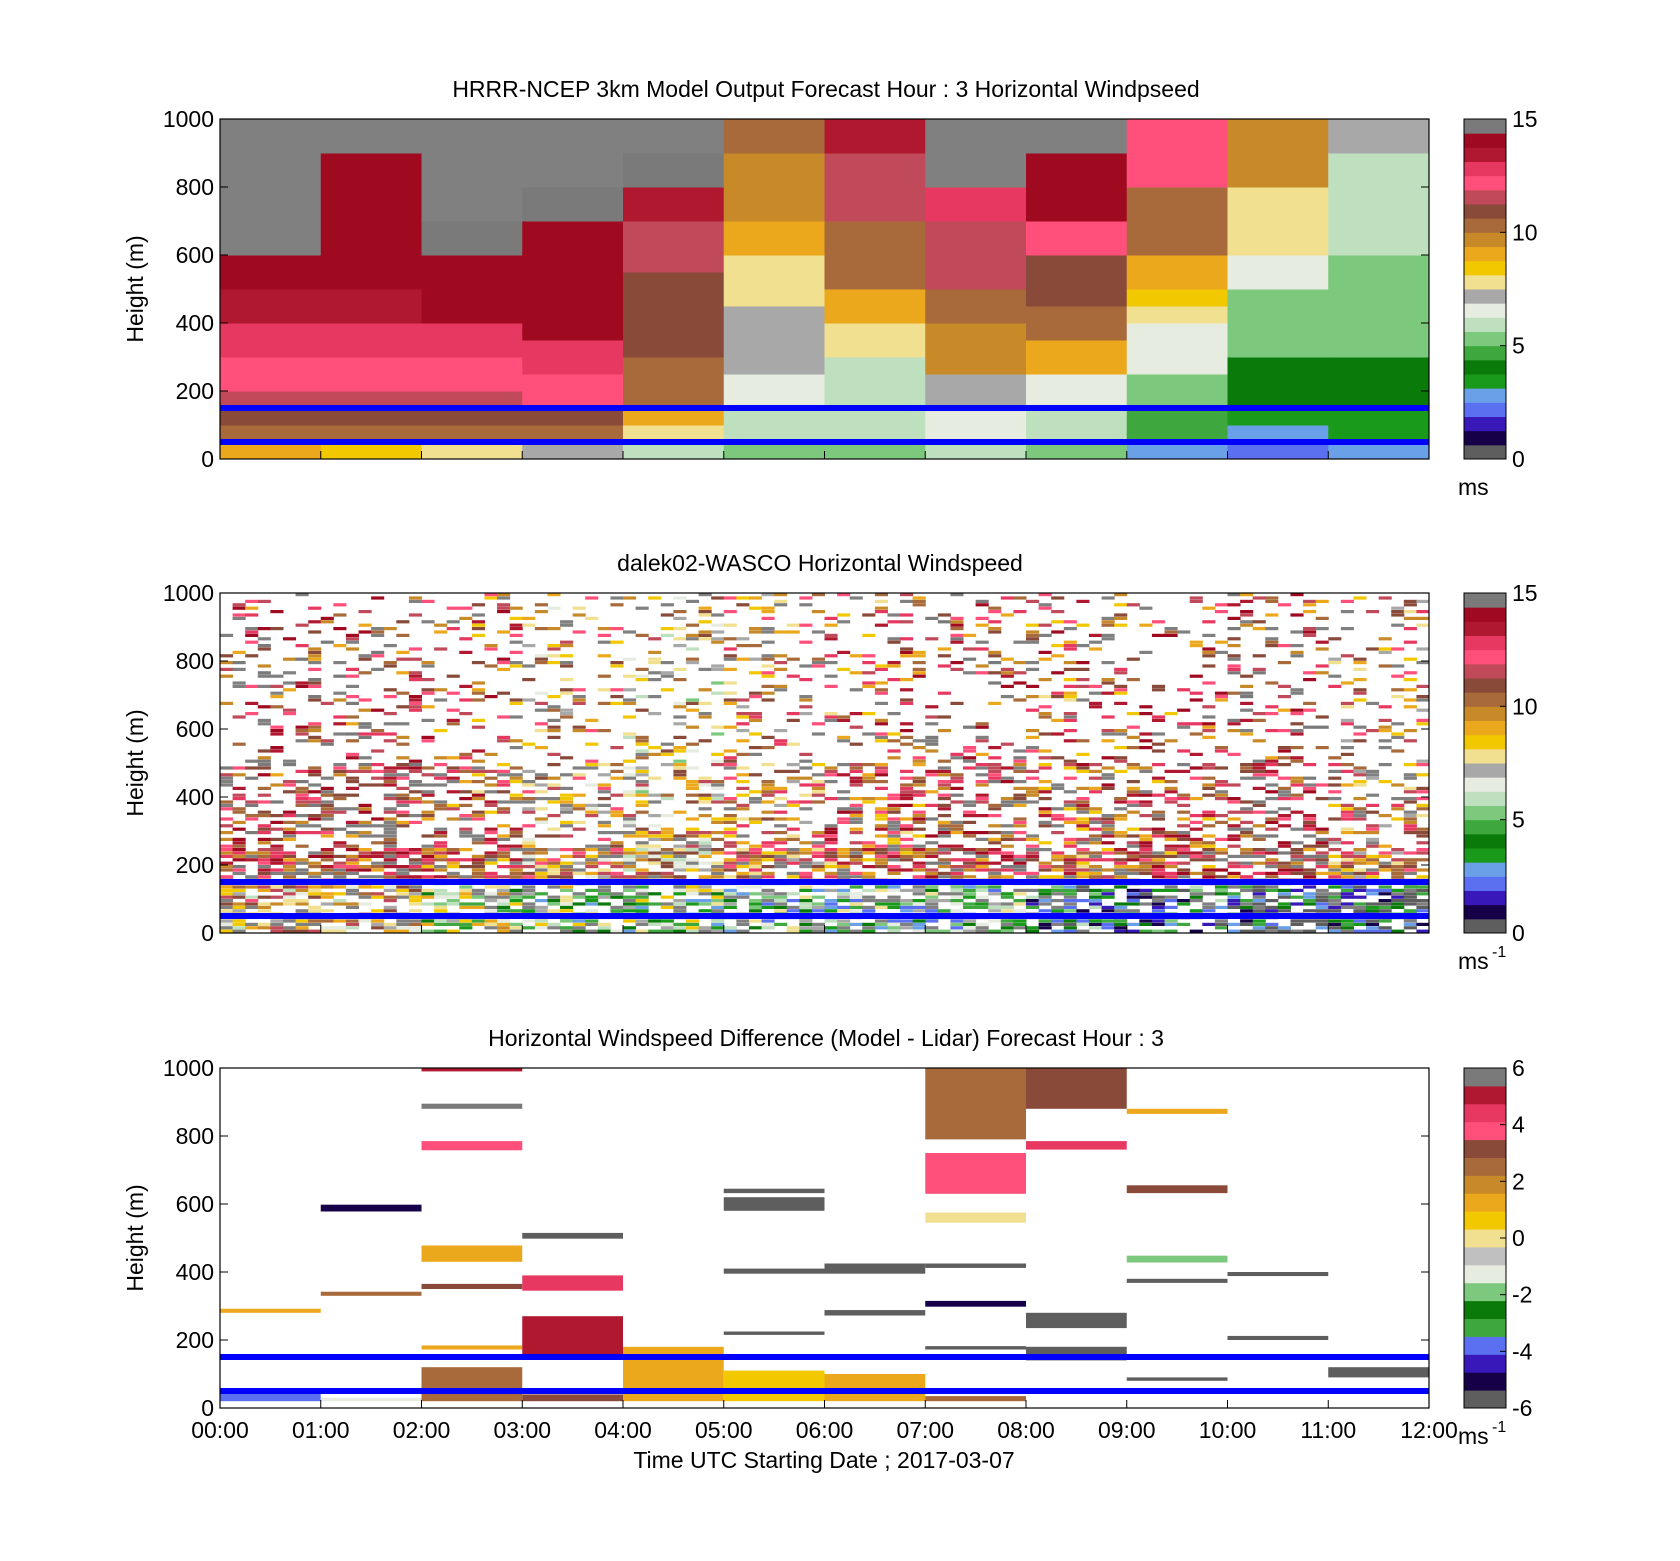  I want to click on y-axis-label: Height (m), so click(135, 762).